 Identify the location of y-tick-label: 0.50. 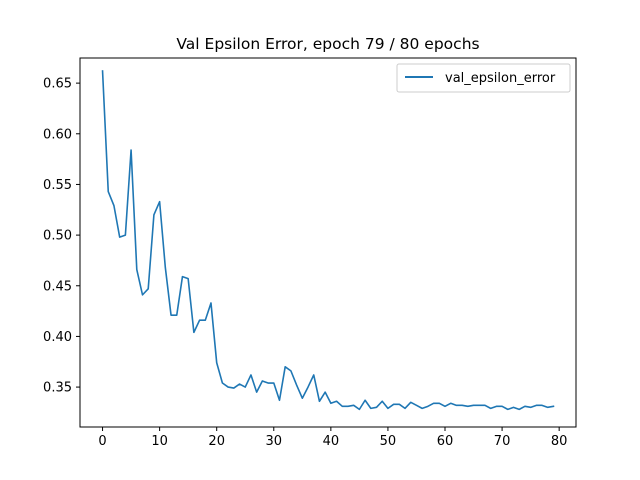
(57, 236).